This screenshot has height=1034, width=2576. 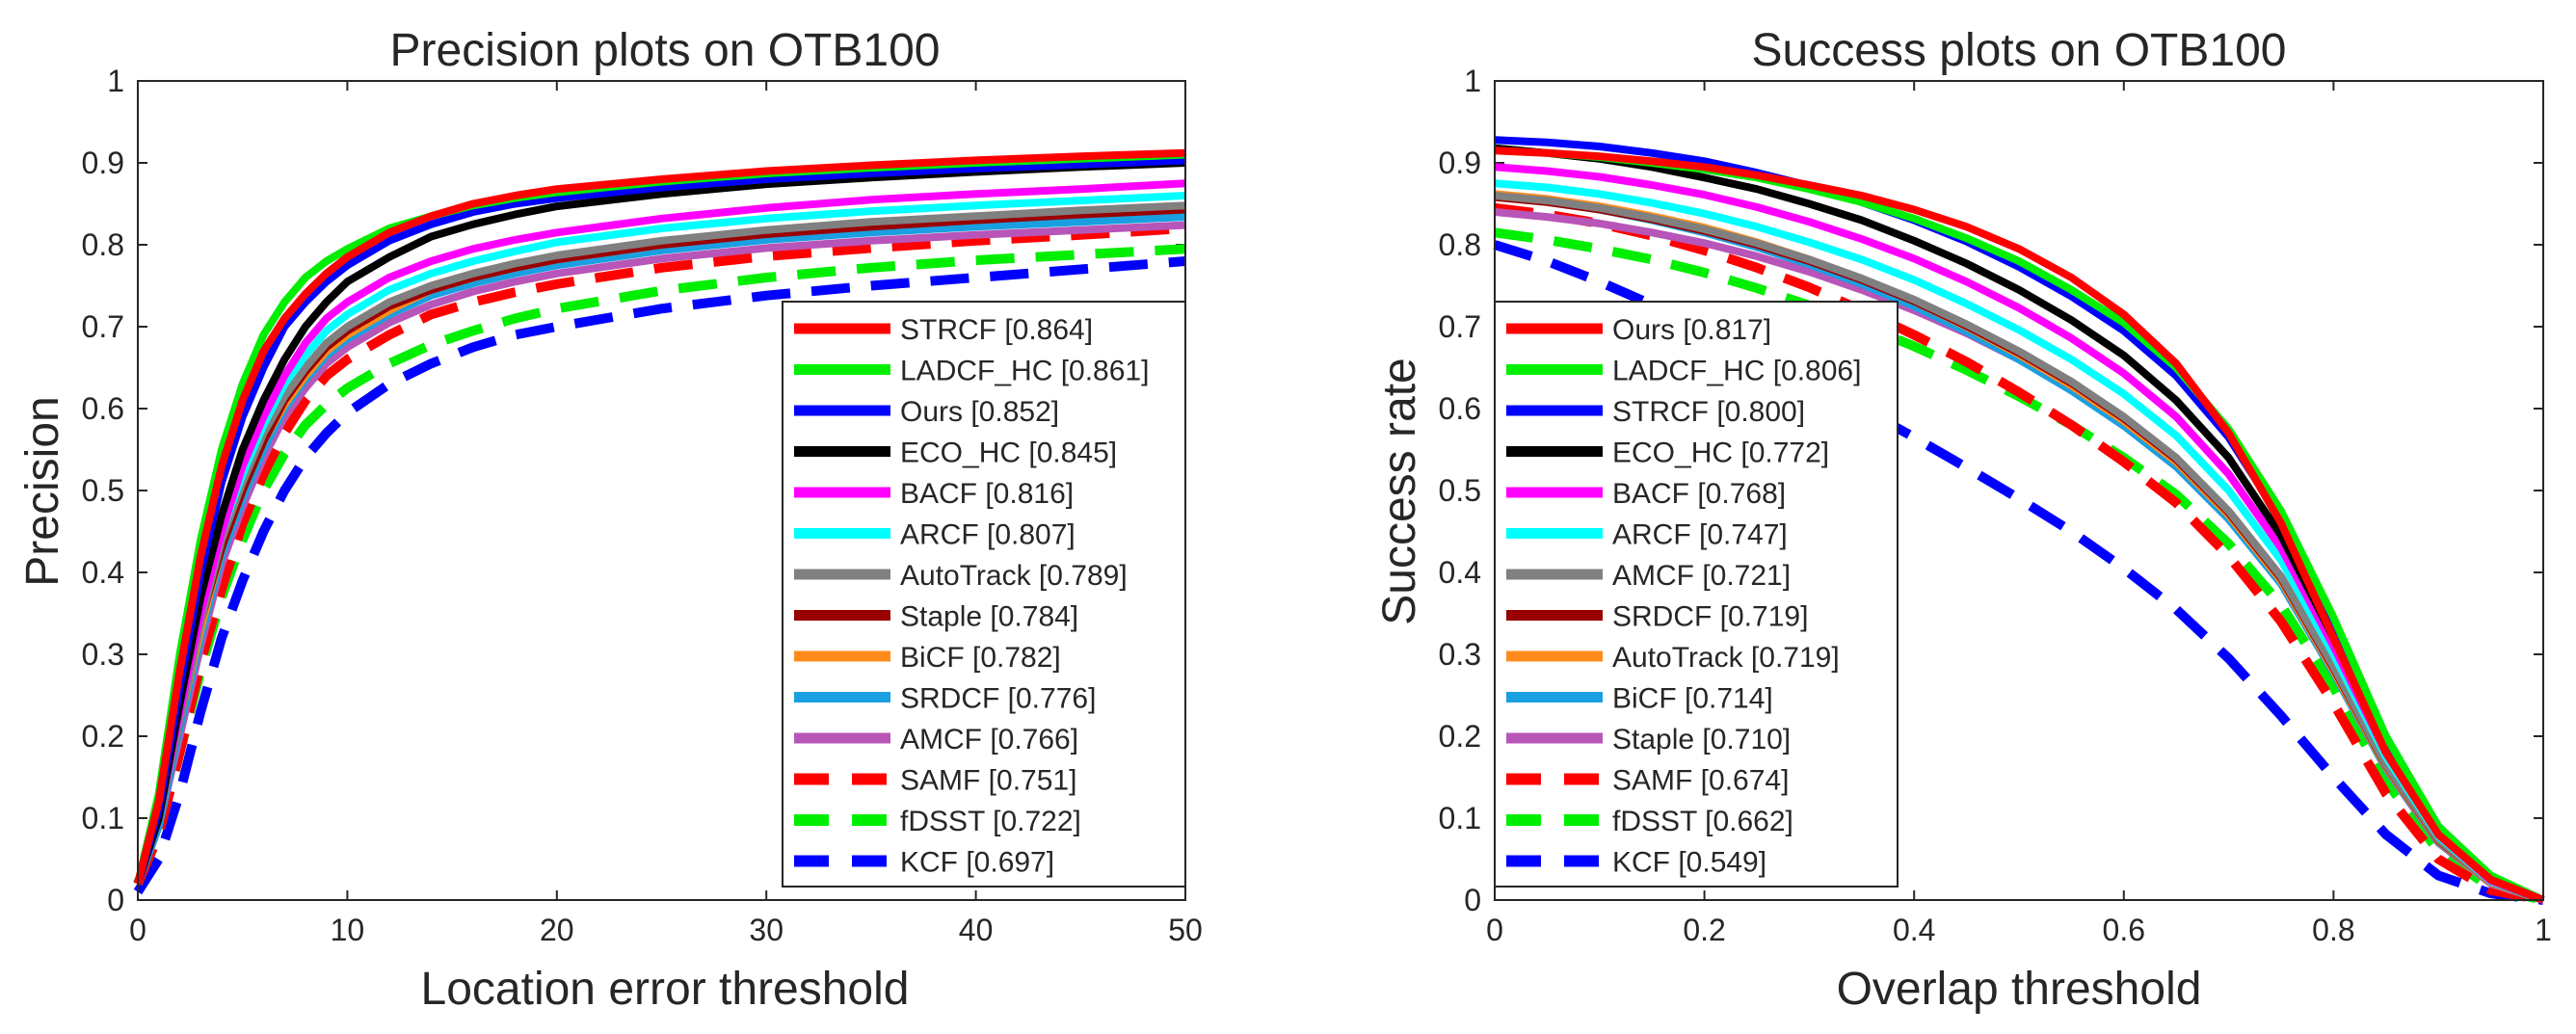 What do you see at coordinates (2019, 990) in the screenshot?
I see `success-x-axis-label: Overlap threshold` at bounding box center [2019, 990].